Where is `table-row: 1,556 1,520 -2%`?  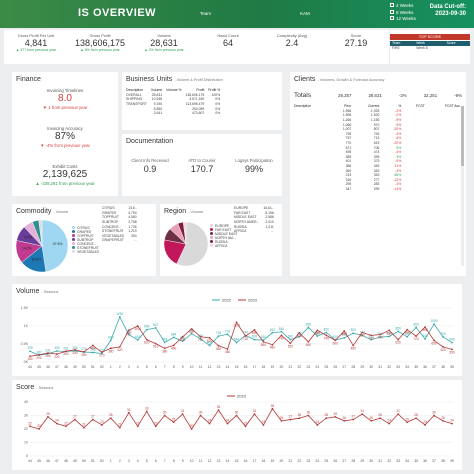 table-row: 1,556 1,520 -2% is located at coordinates (377, 115).